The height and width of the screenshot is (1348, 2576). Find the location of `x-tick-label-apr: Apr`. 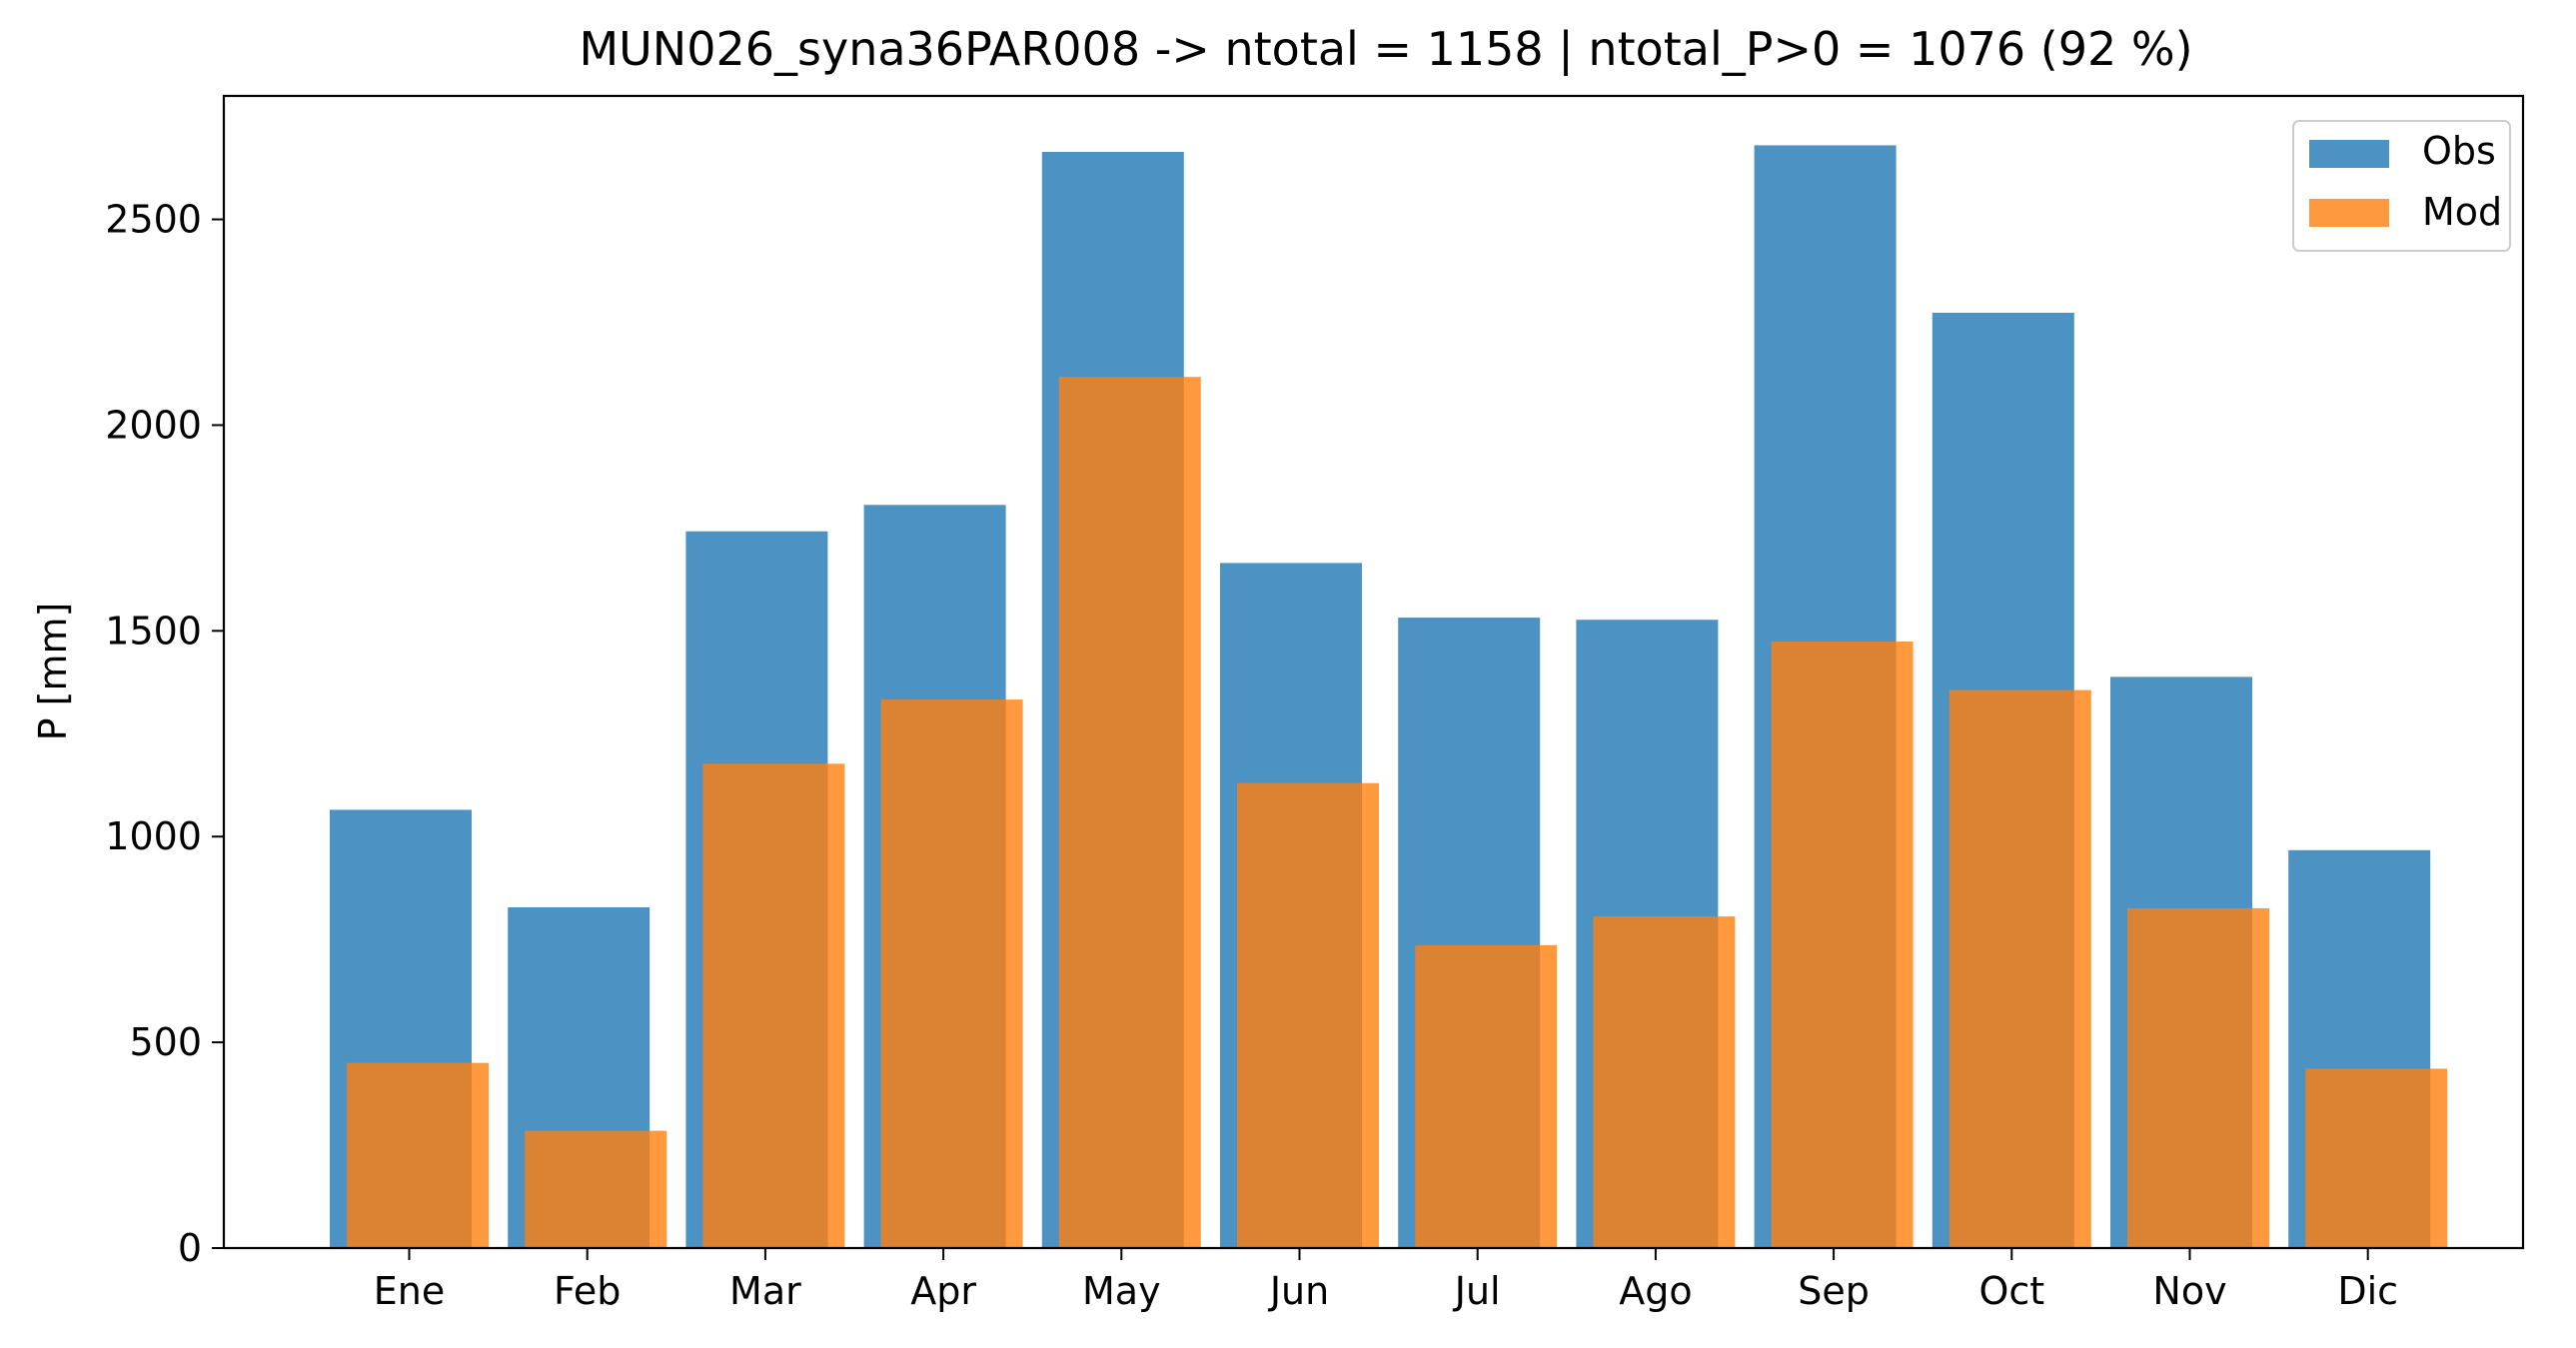

x-tick-label-apr: Apr is located at coordinates (943, 1291).